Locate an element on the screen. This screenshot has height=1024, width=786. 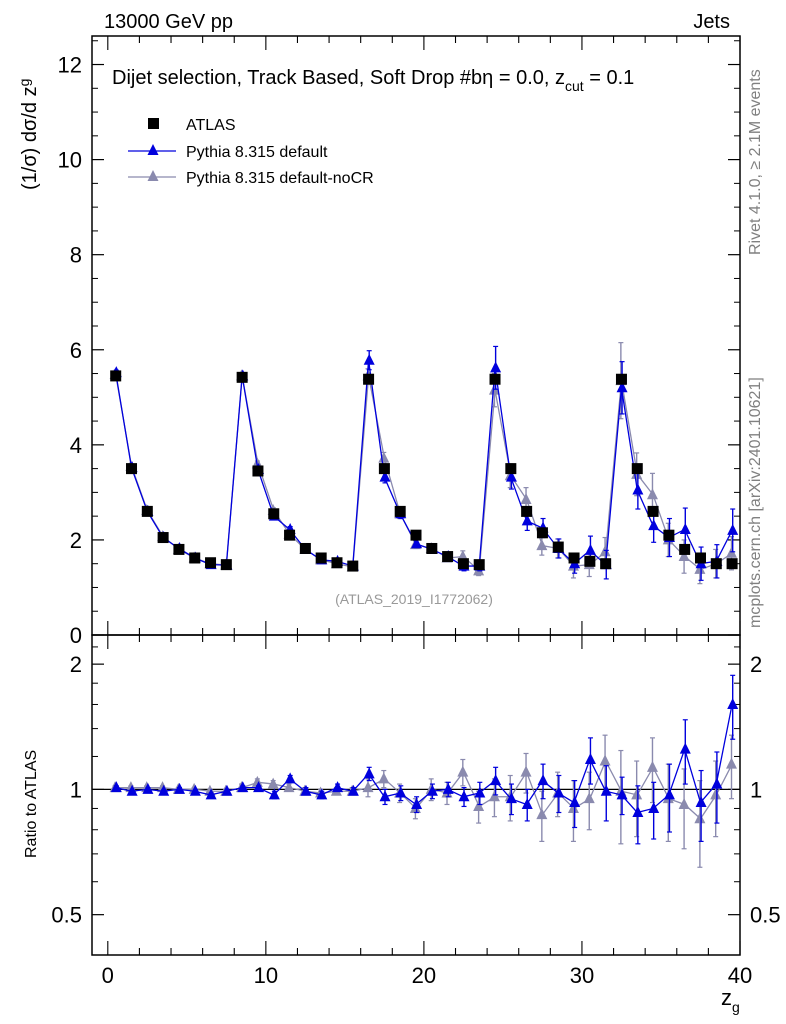
y-axis-label-sub: g is located at coordinates (24, 83).